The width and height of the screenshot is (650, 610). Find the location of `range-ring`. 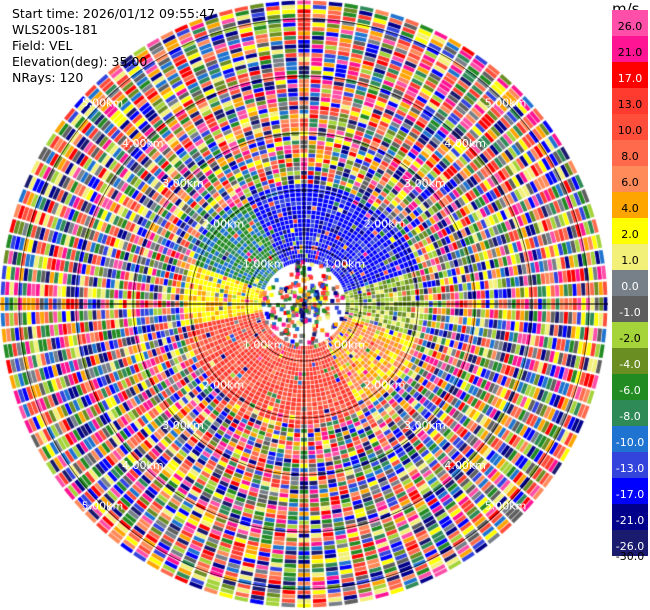

range-ring is located at coordinates (304, 304).